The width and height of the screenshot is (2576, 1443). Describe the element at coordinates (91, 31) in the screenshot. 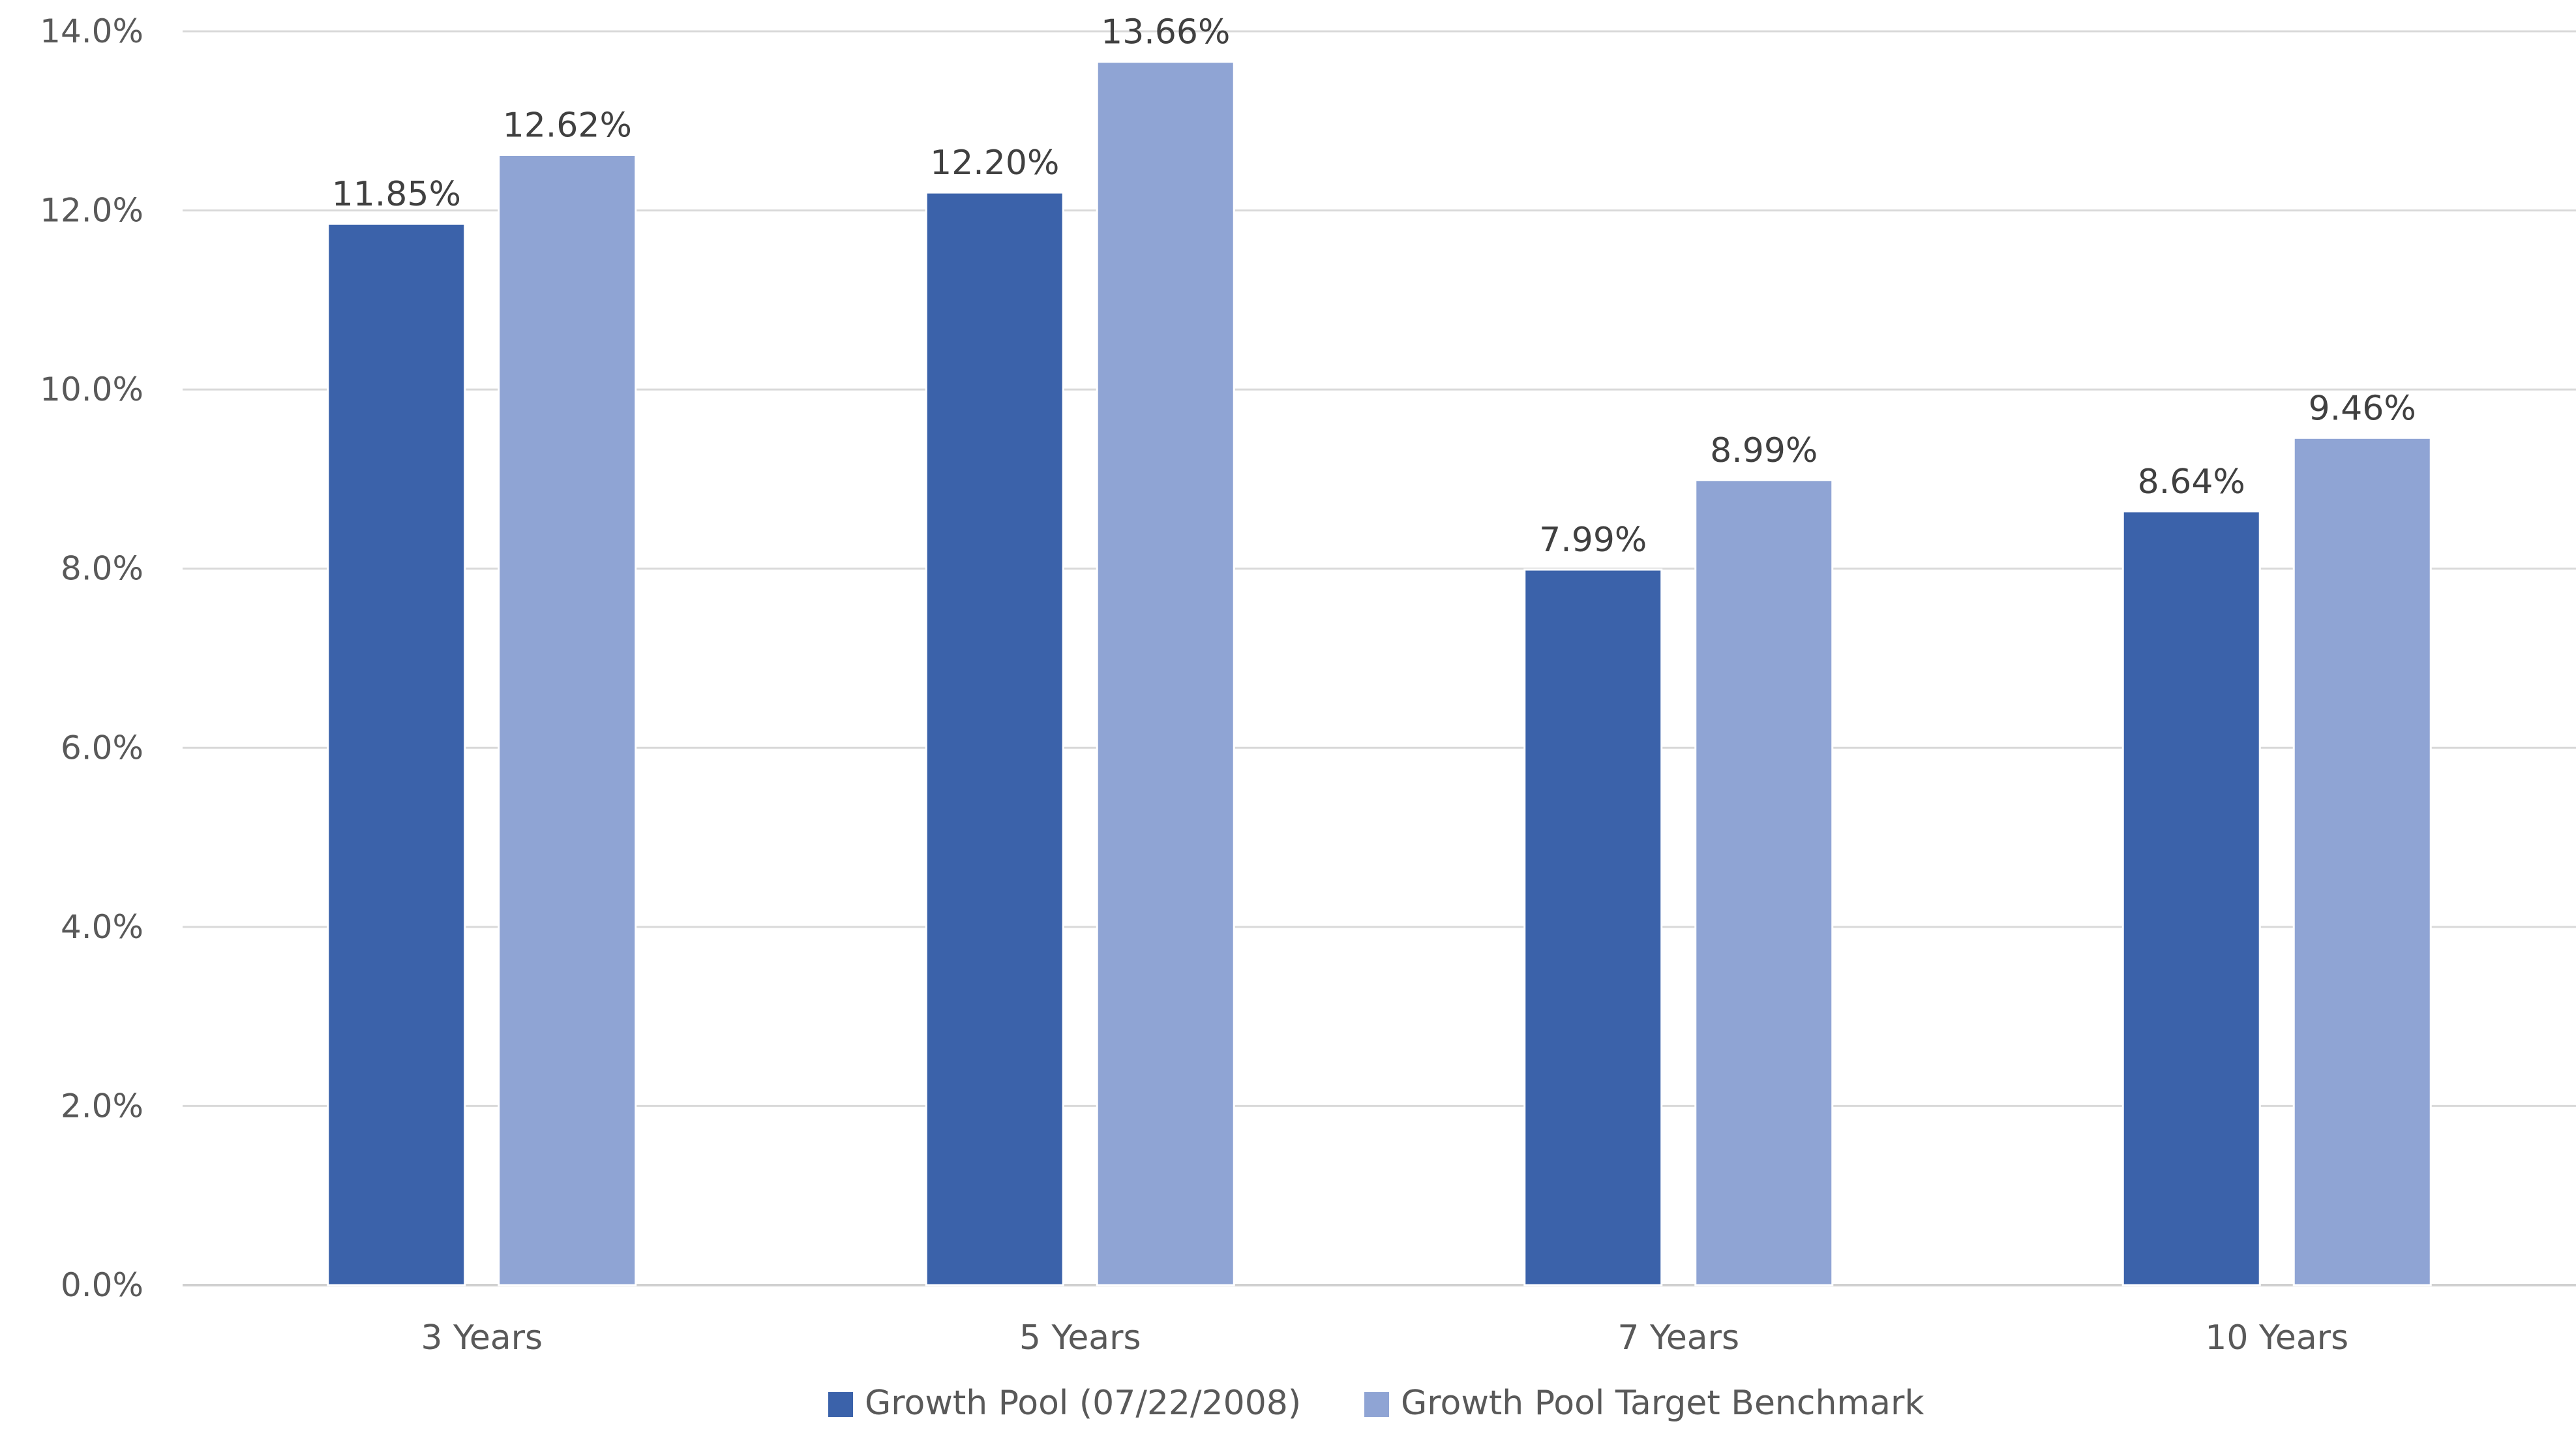

I see `y-tick-label: 14.0%` at that location.